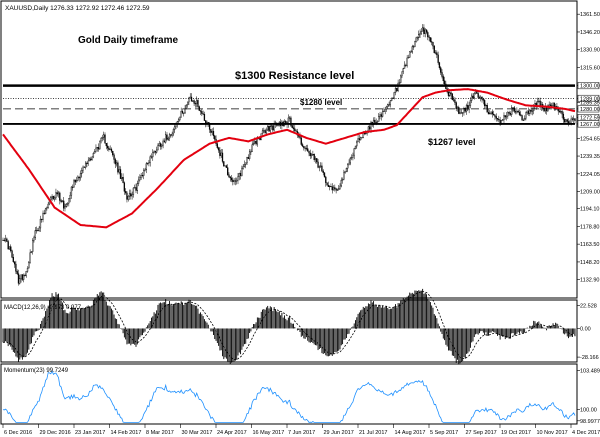 The height and width of the screenshot is (437, 600). I want to click on price-levels, so click(289, 104).